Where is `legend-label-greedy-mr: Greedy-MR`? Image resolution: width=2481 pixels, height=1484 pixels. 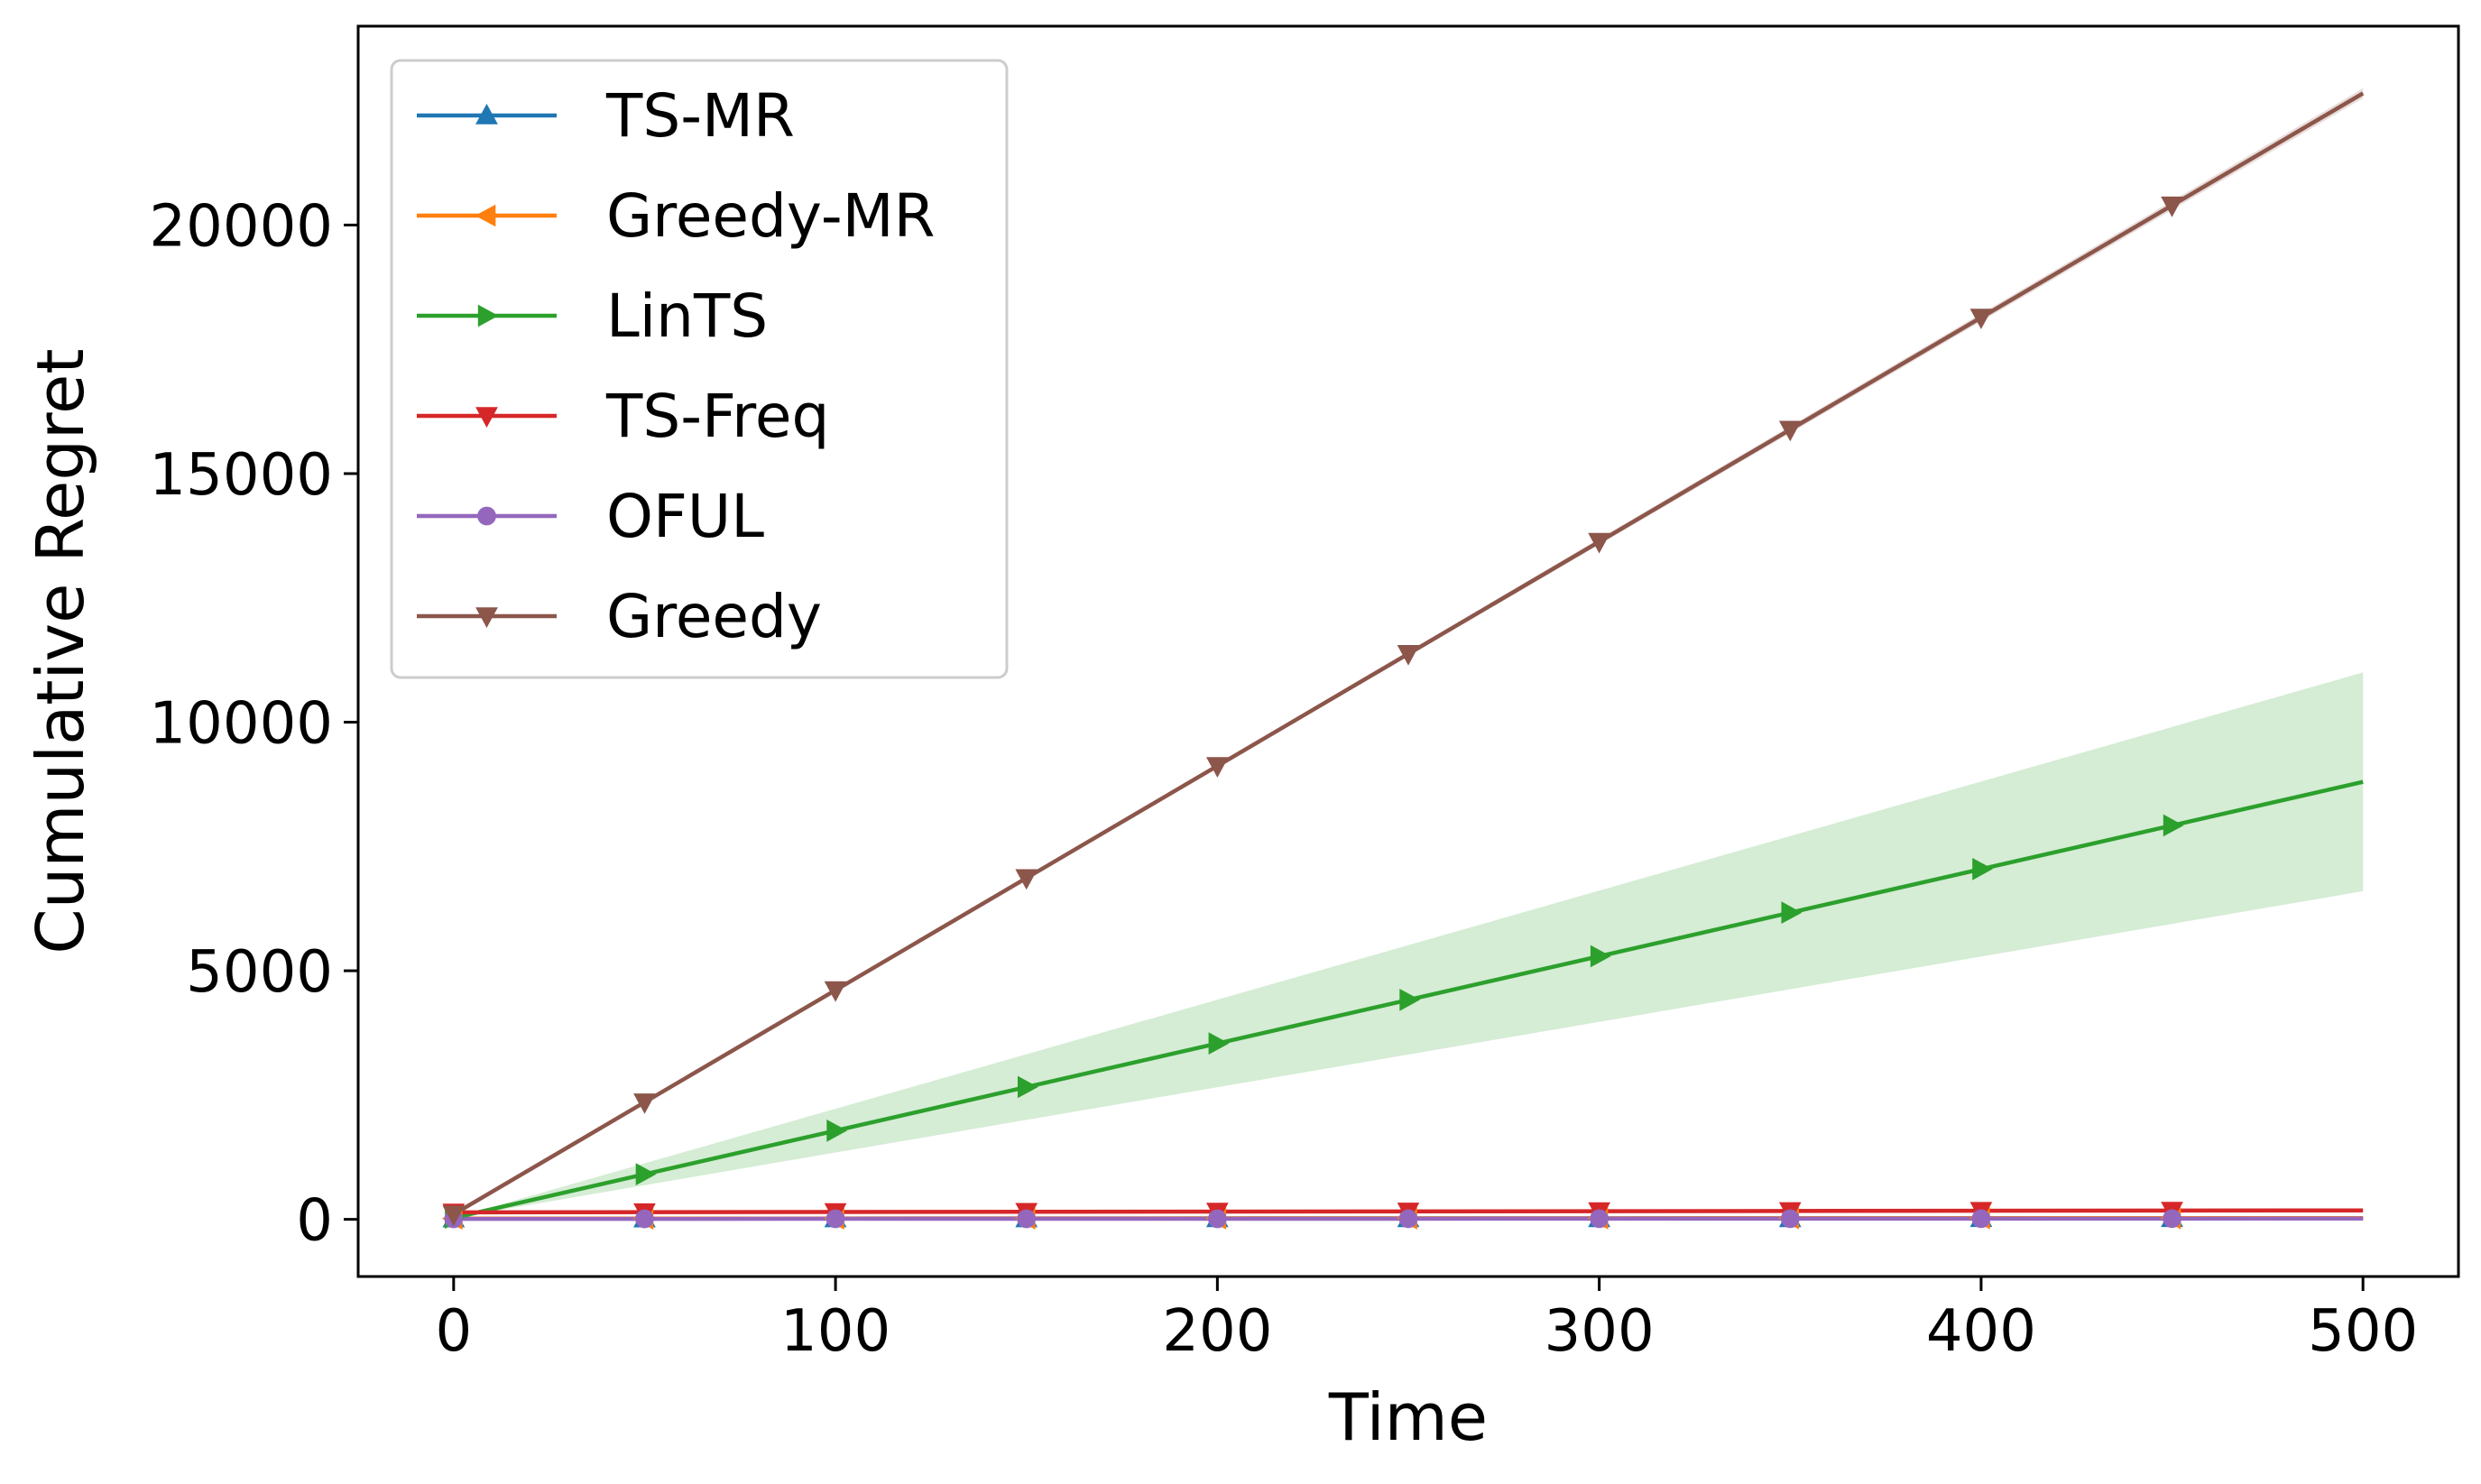 legend-label-greedy-mr: Greedy-MR is located at coordinates (771, 216).